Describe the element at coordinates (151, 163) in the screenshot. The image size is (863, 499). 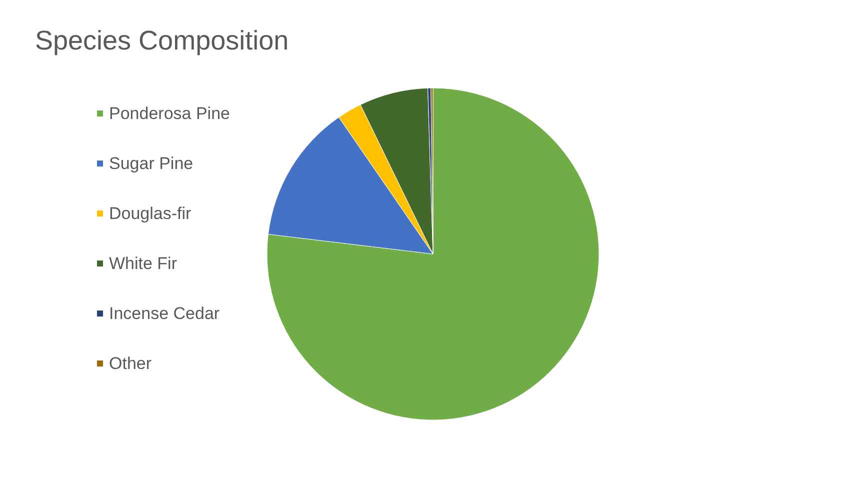
I see `legend-label: Sugar Pine` at that location.